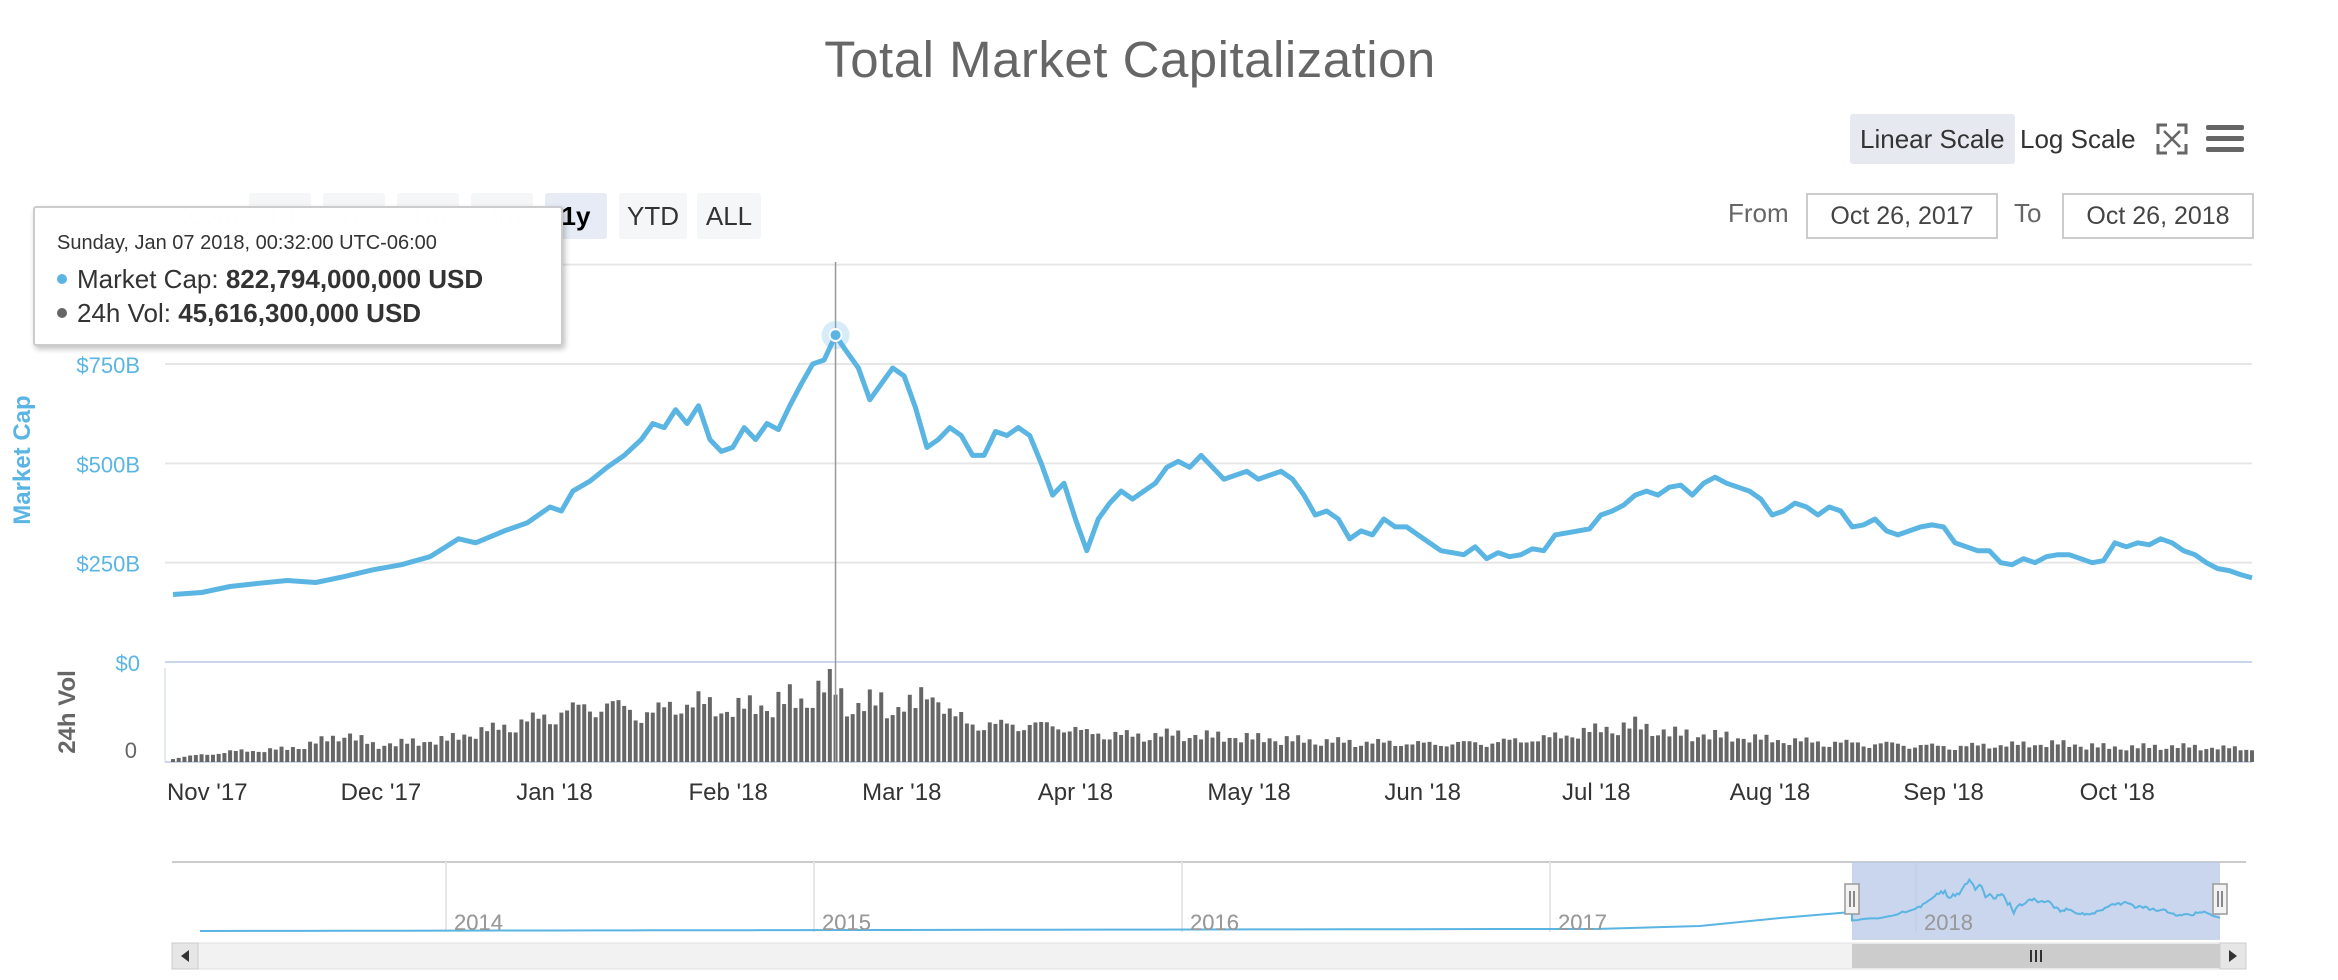  I want to click on y-tick-label: $0, so click(128, 663).